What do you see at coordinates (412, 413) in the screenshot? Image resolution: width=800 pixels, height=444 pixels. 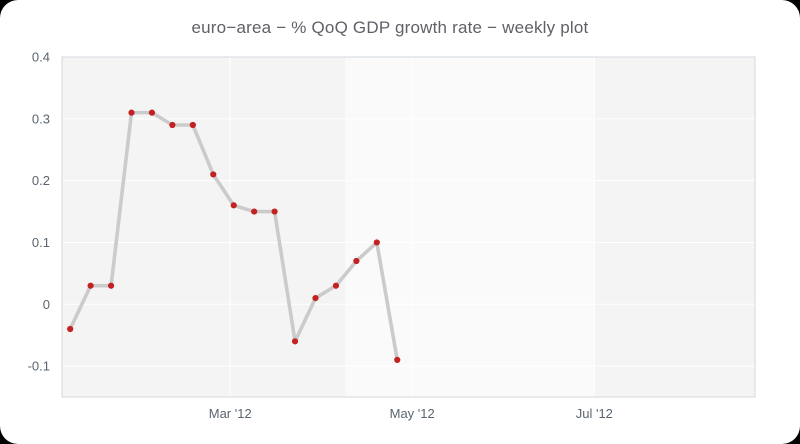 I see `x-axis-tick-label: May '12` at bounding box center [412, 413].